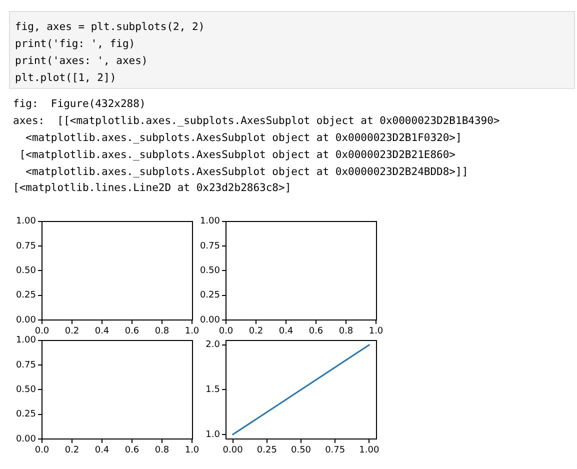 The width and height of the screenshot is (577, 469). What do you see at coordinates (335, 451) in the screenshot?
I see `x-tick-label: 0.75` at bounding box center [335, 451].